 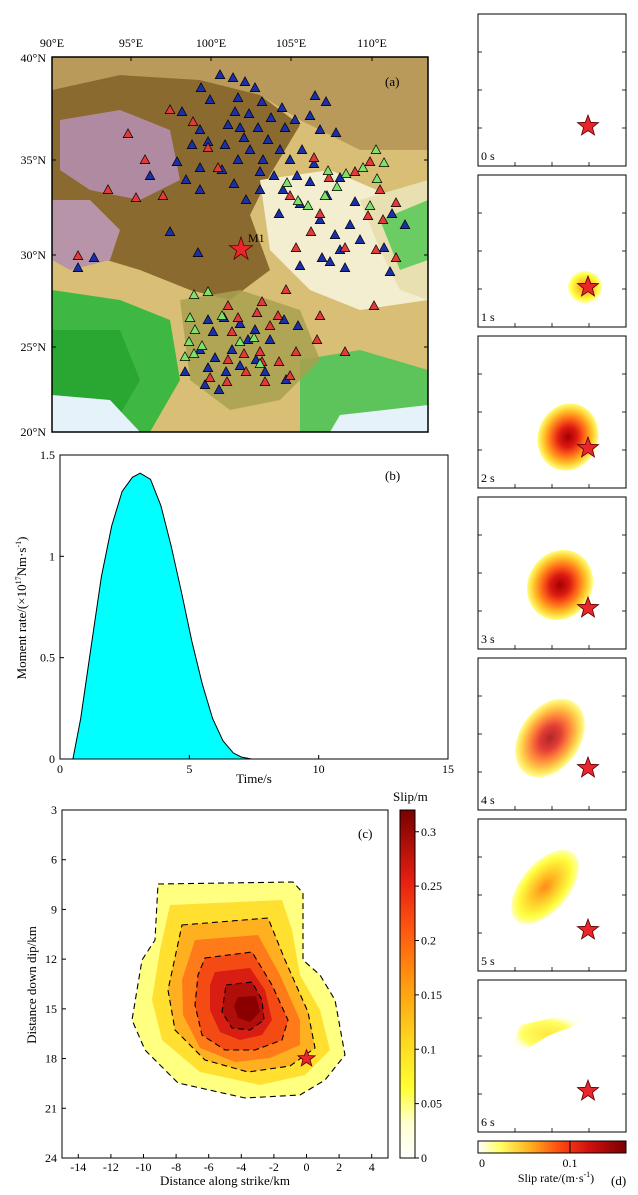 What do you see at coordinates (34, 58) in the screenshot?
I see `lat-tick: 40°N` at bounding box center [34, 58].